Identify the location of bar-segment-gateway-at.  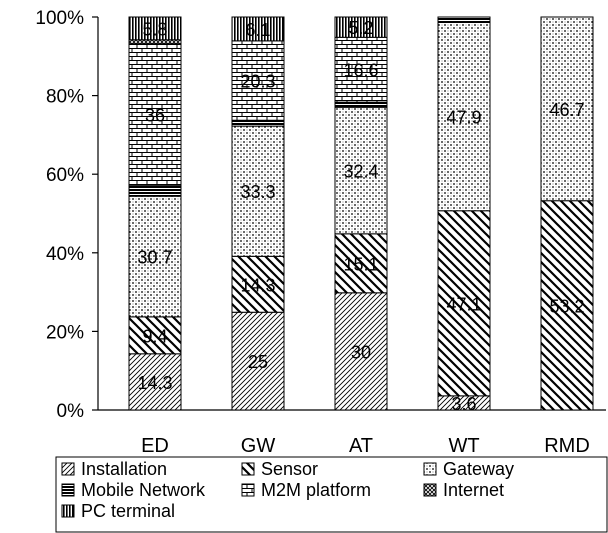
(361, 170).